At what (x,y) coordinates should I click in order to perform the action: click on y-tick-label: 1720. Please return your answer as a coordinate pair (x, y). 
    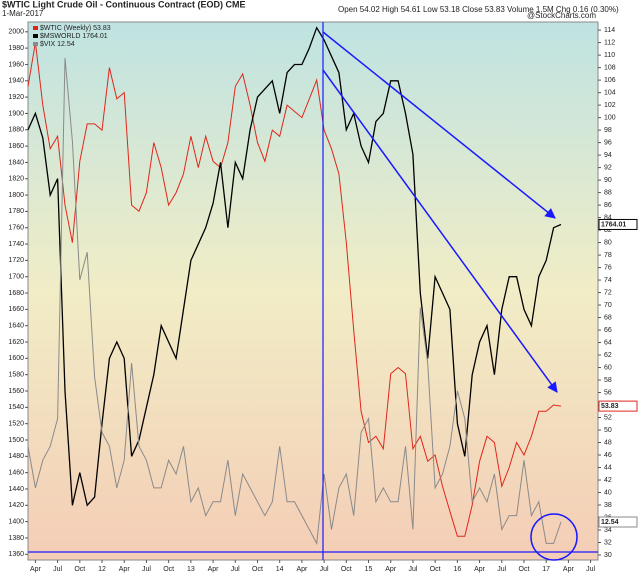
    Looking at the image, I should click on (16, 260).